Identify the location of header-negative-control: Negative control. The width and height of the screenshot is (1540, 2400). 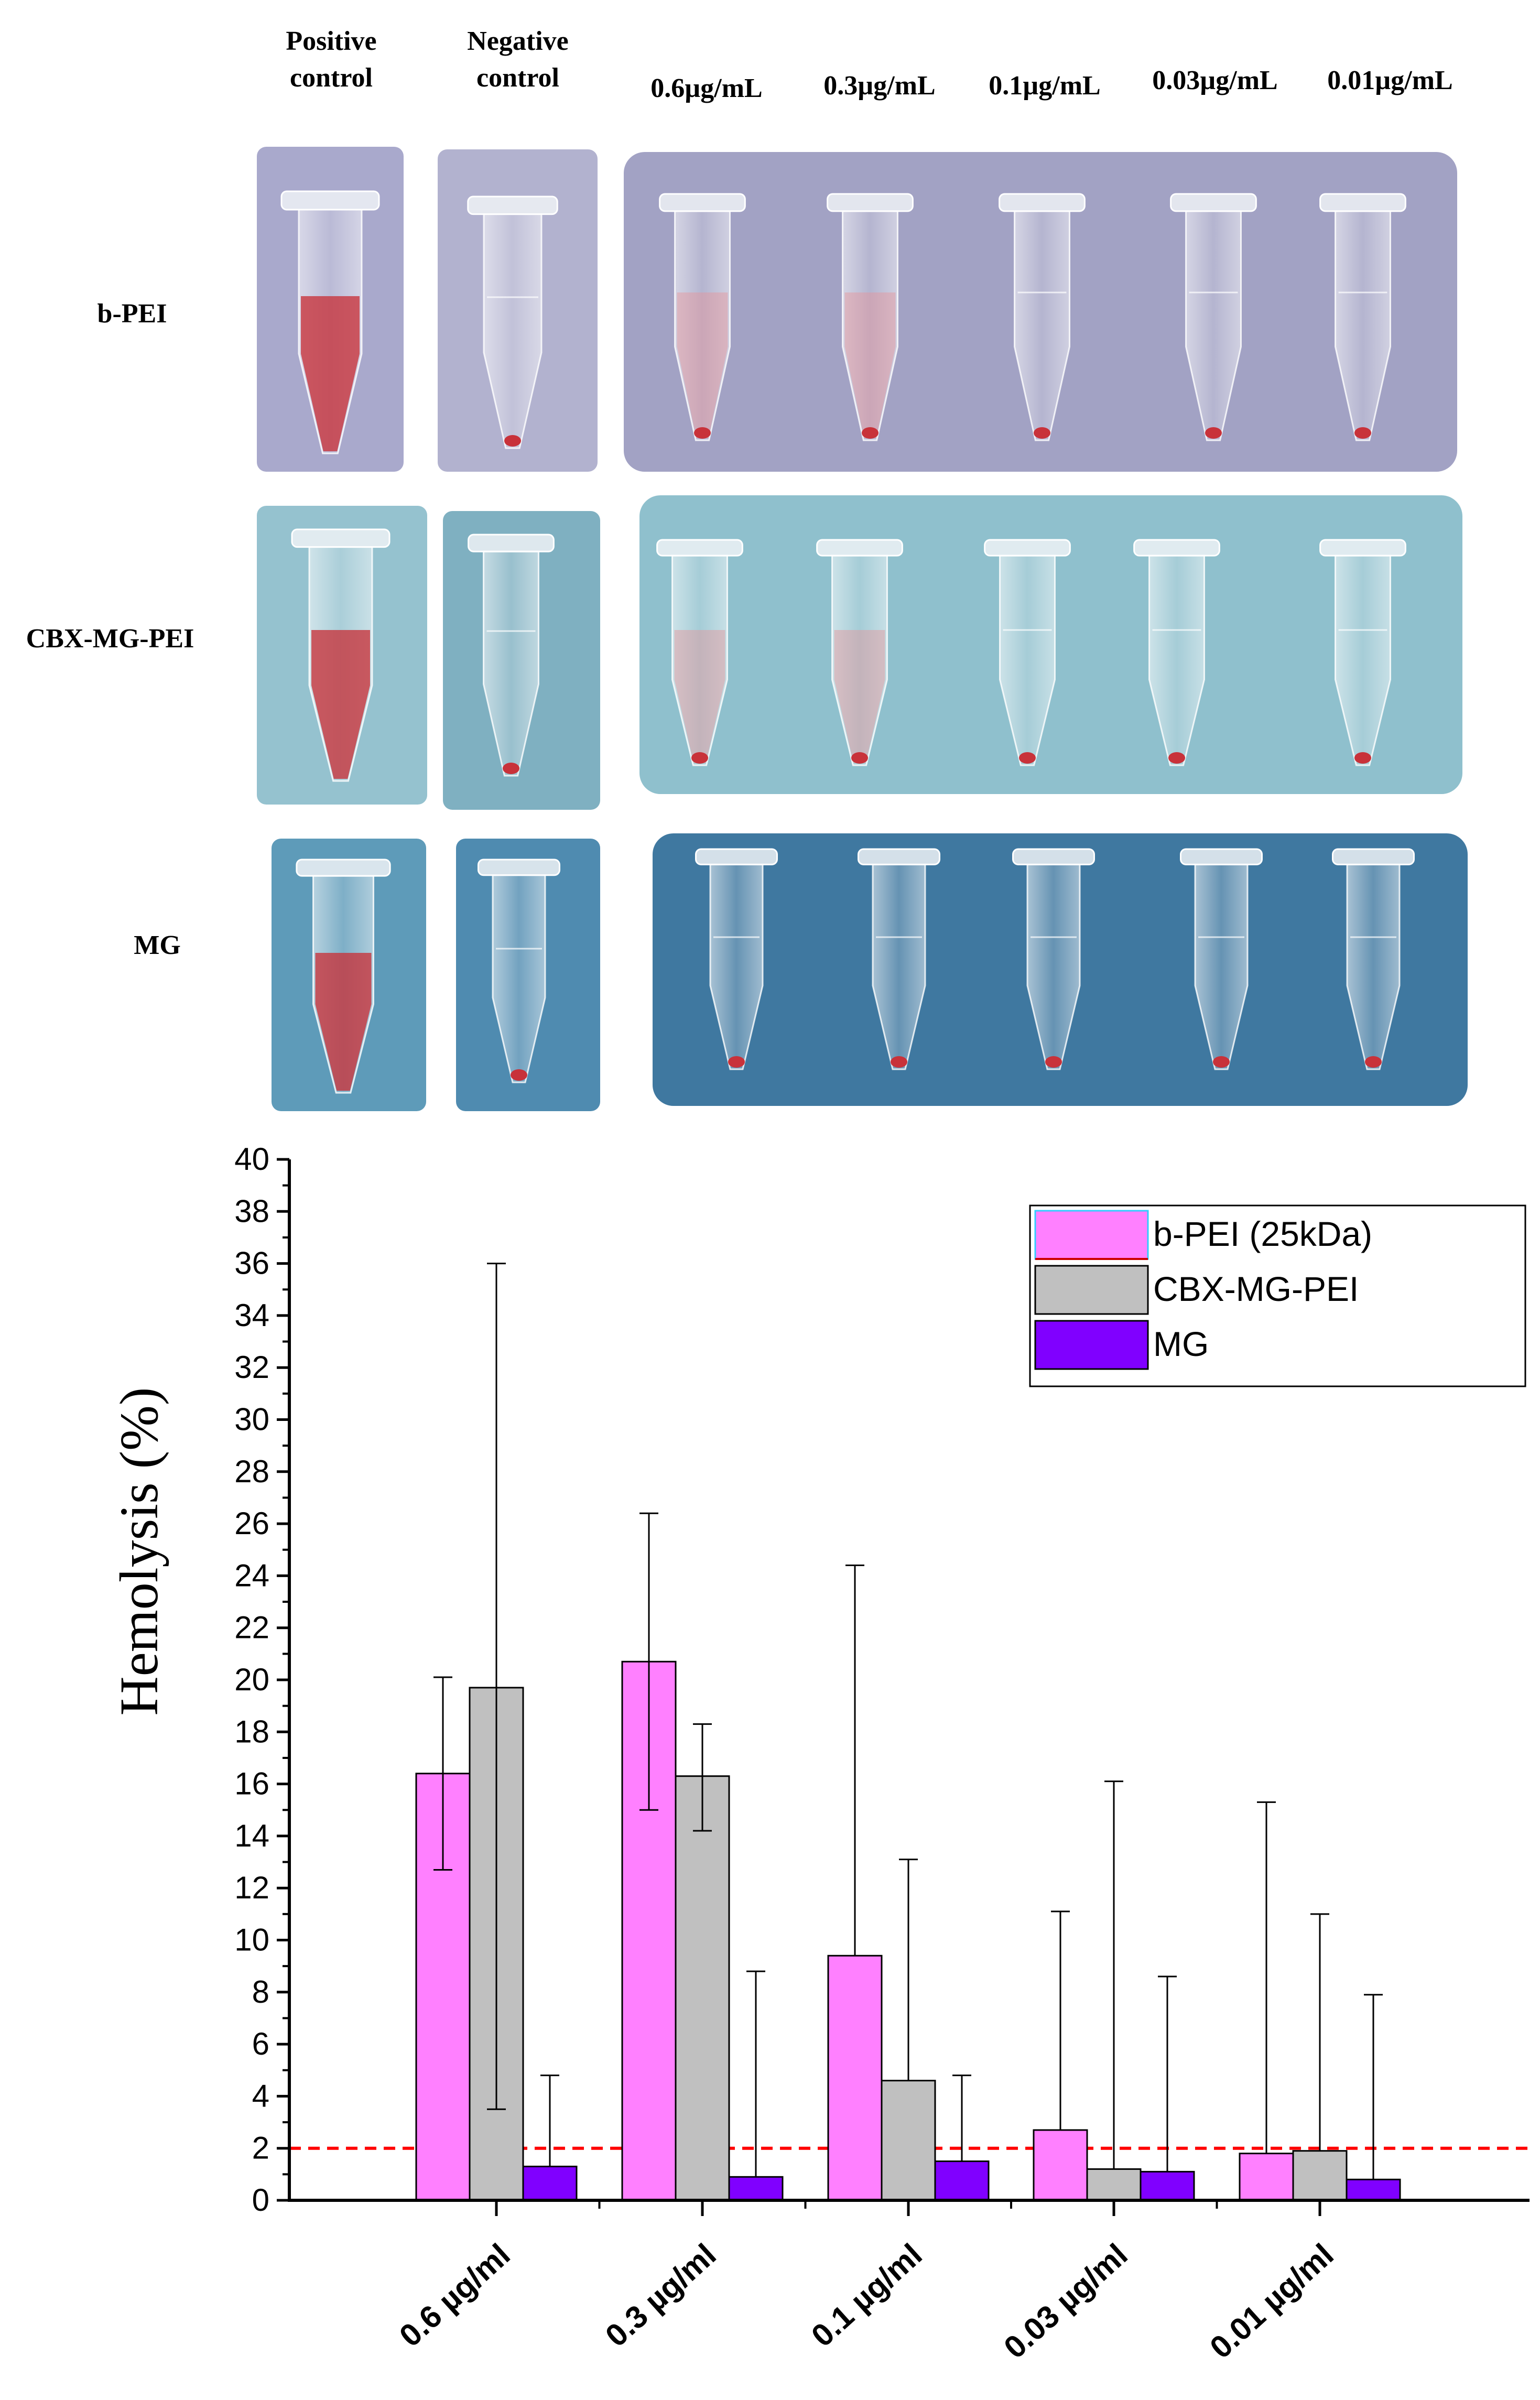
(517, 60).